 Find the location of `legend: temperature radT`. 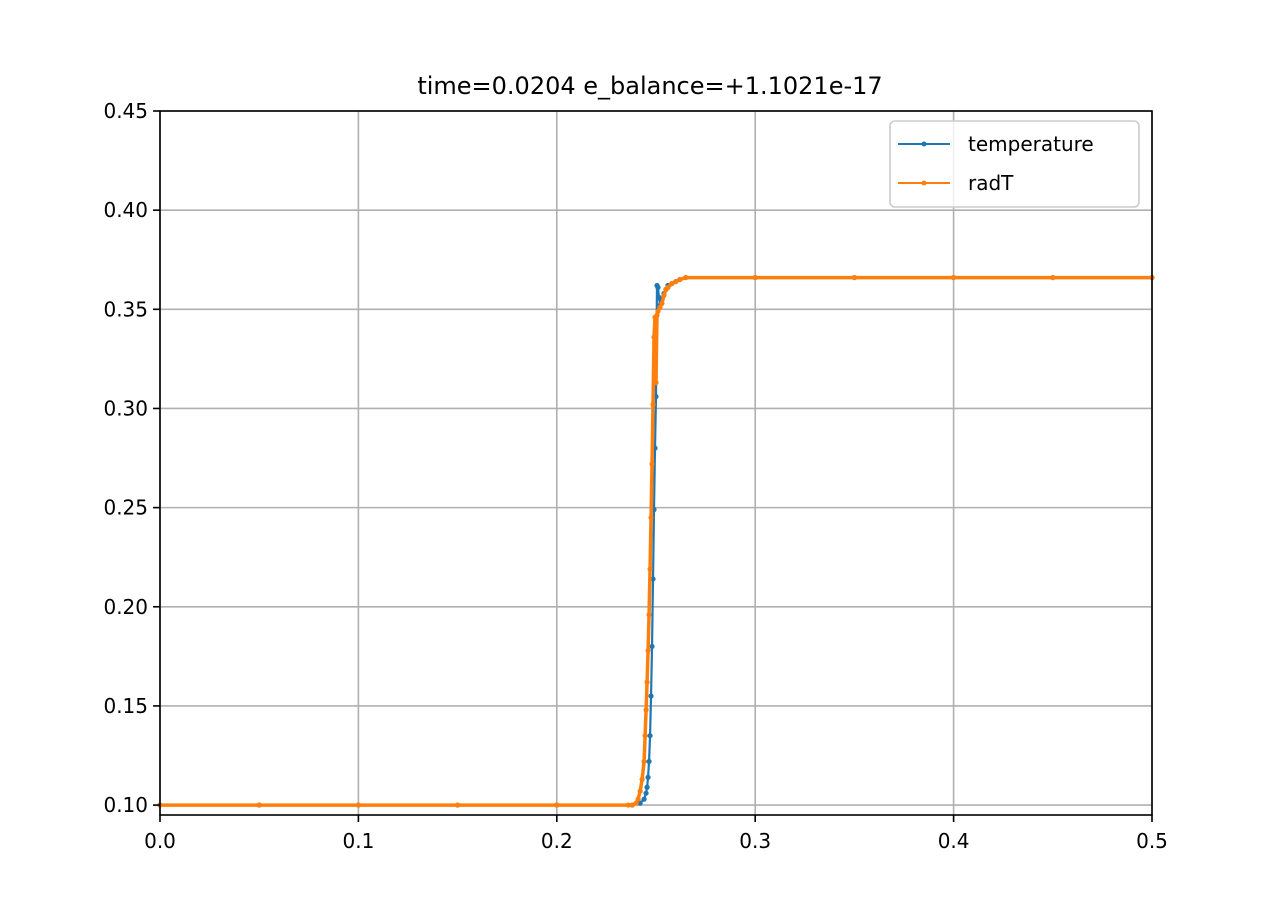

legend: temperature radT is located at coordinates (1014, 164).